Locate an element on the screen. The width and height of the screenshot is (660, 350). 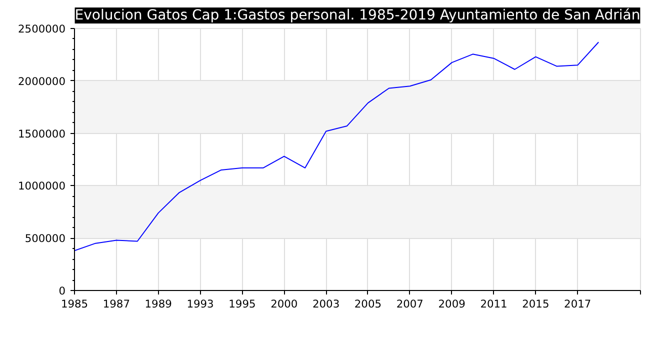
x-tick-label: 2015 is located at coordinates (536, 304).